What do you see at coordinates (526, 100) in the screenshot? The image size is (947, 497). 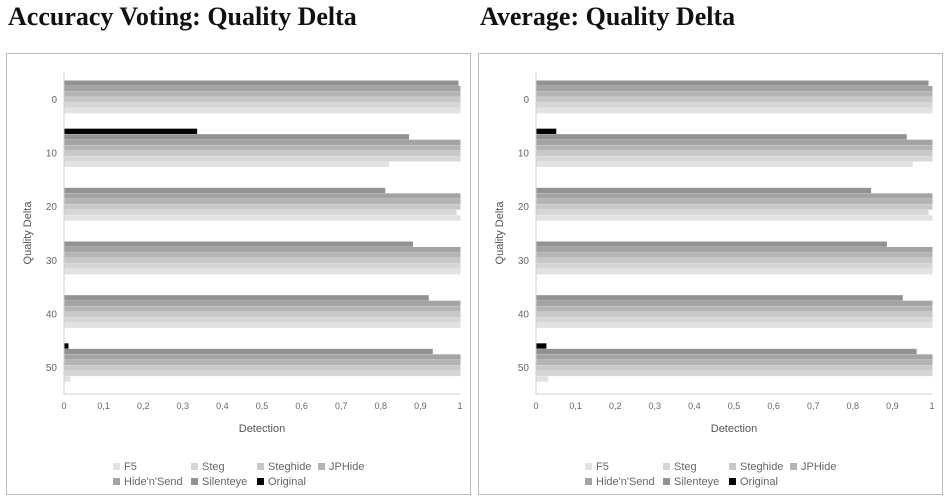 I see `y-tick-label: 0` at bounding box center [526, 100].